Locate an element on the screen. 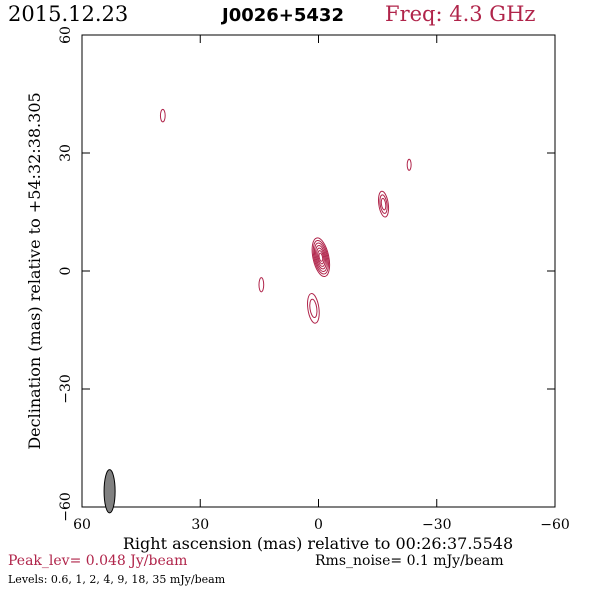 This screenshot has height=590, width=590. observation-date: 2015.12.23 is located at coordinates (68, 14).